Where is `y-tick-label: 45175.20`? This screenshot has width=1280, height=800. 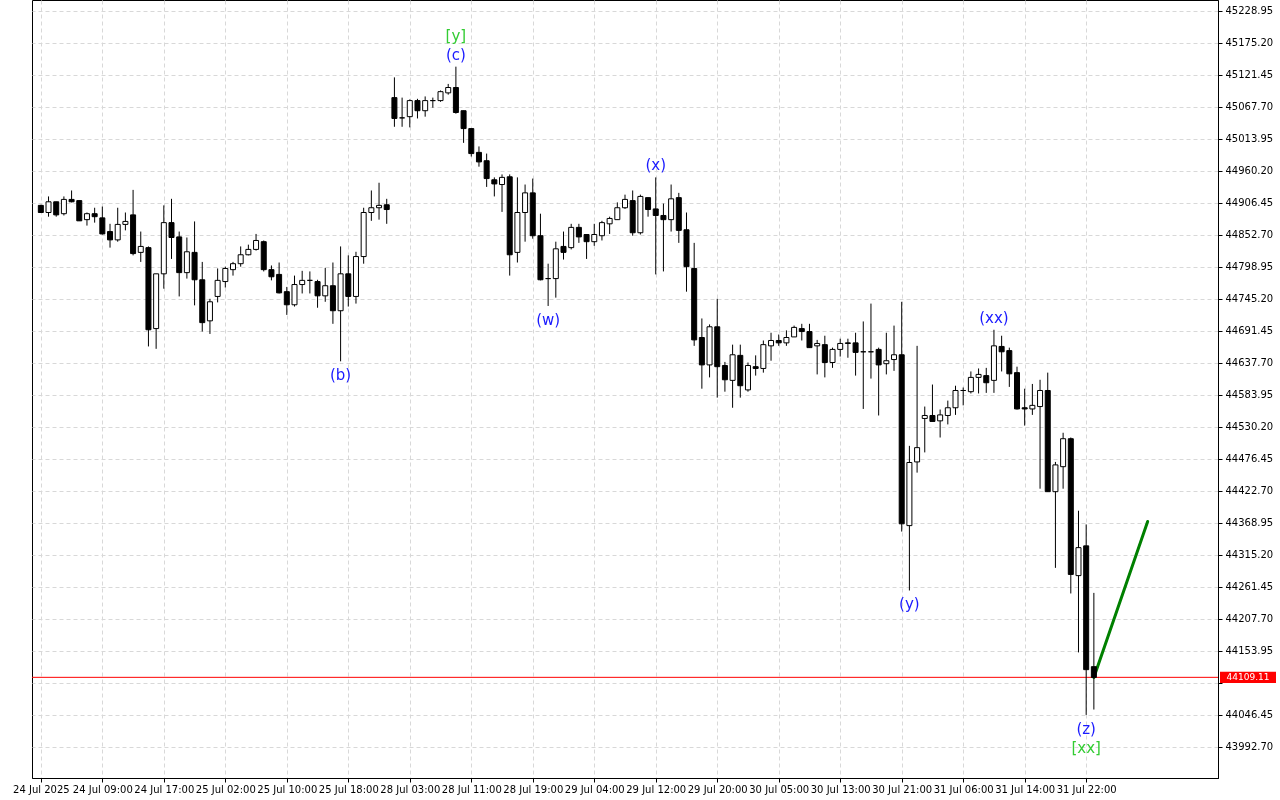
y-tick-label: 45175.20 is located at coordinates (1249, 43).